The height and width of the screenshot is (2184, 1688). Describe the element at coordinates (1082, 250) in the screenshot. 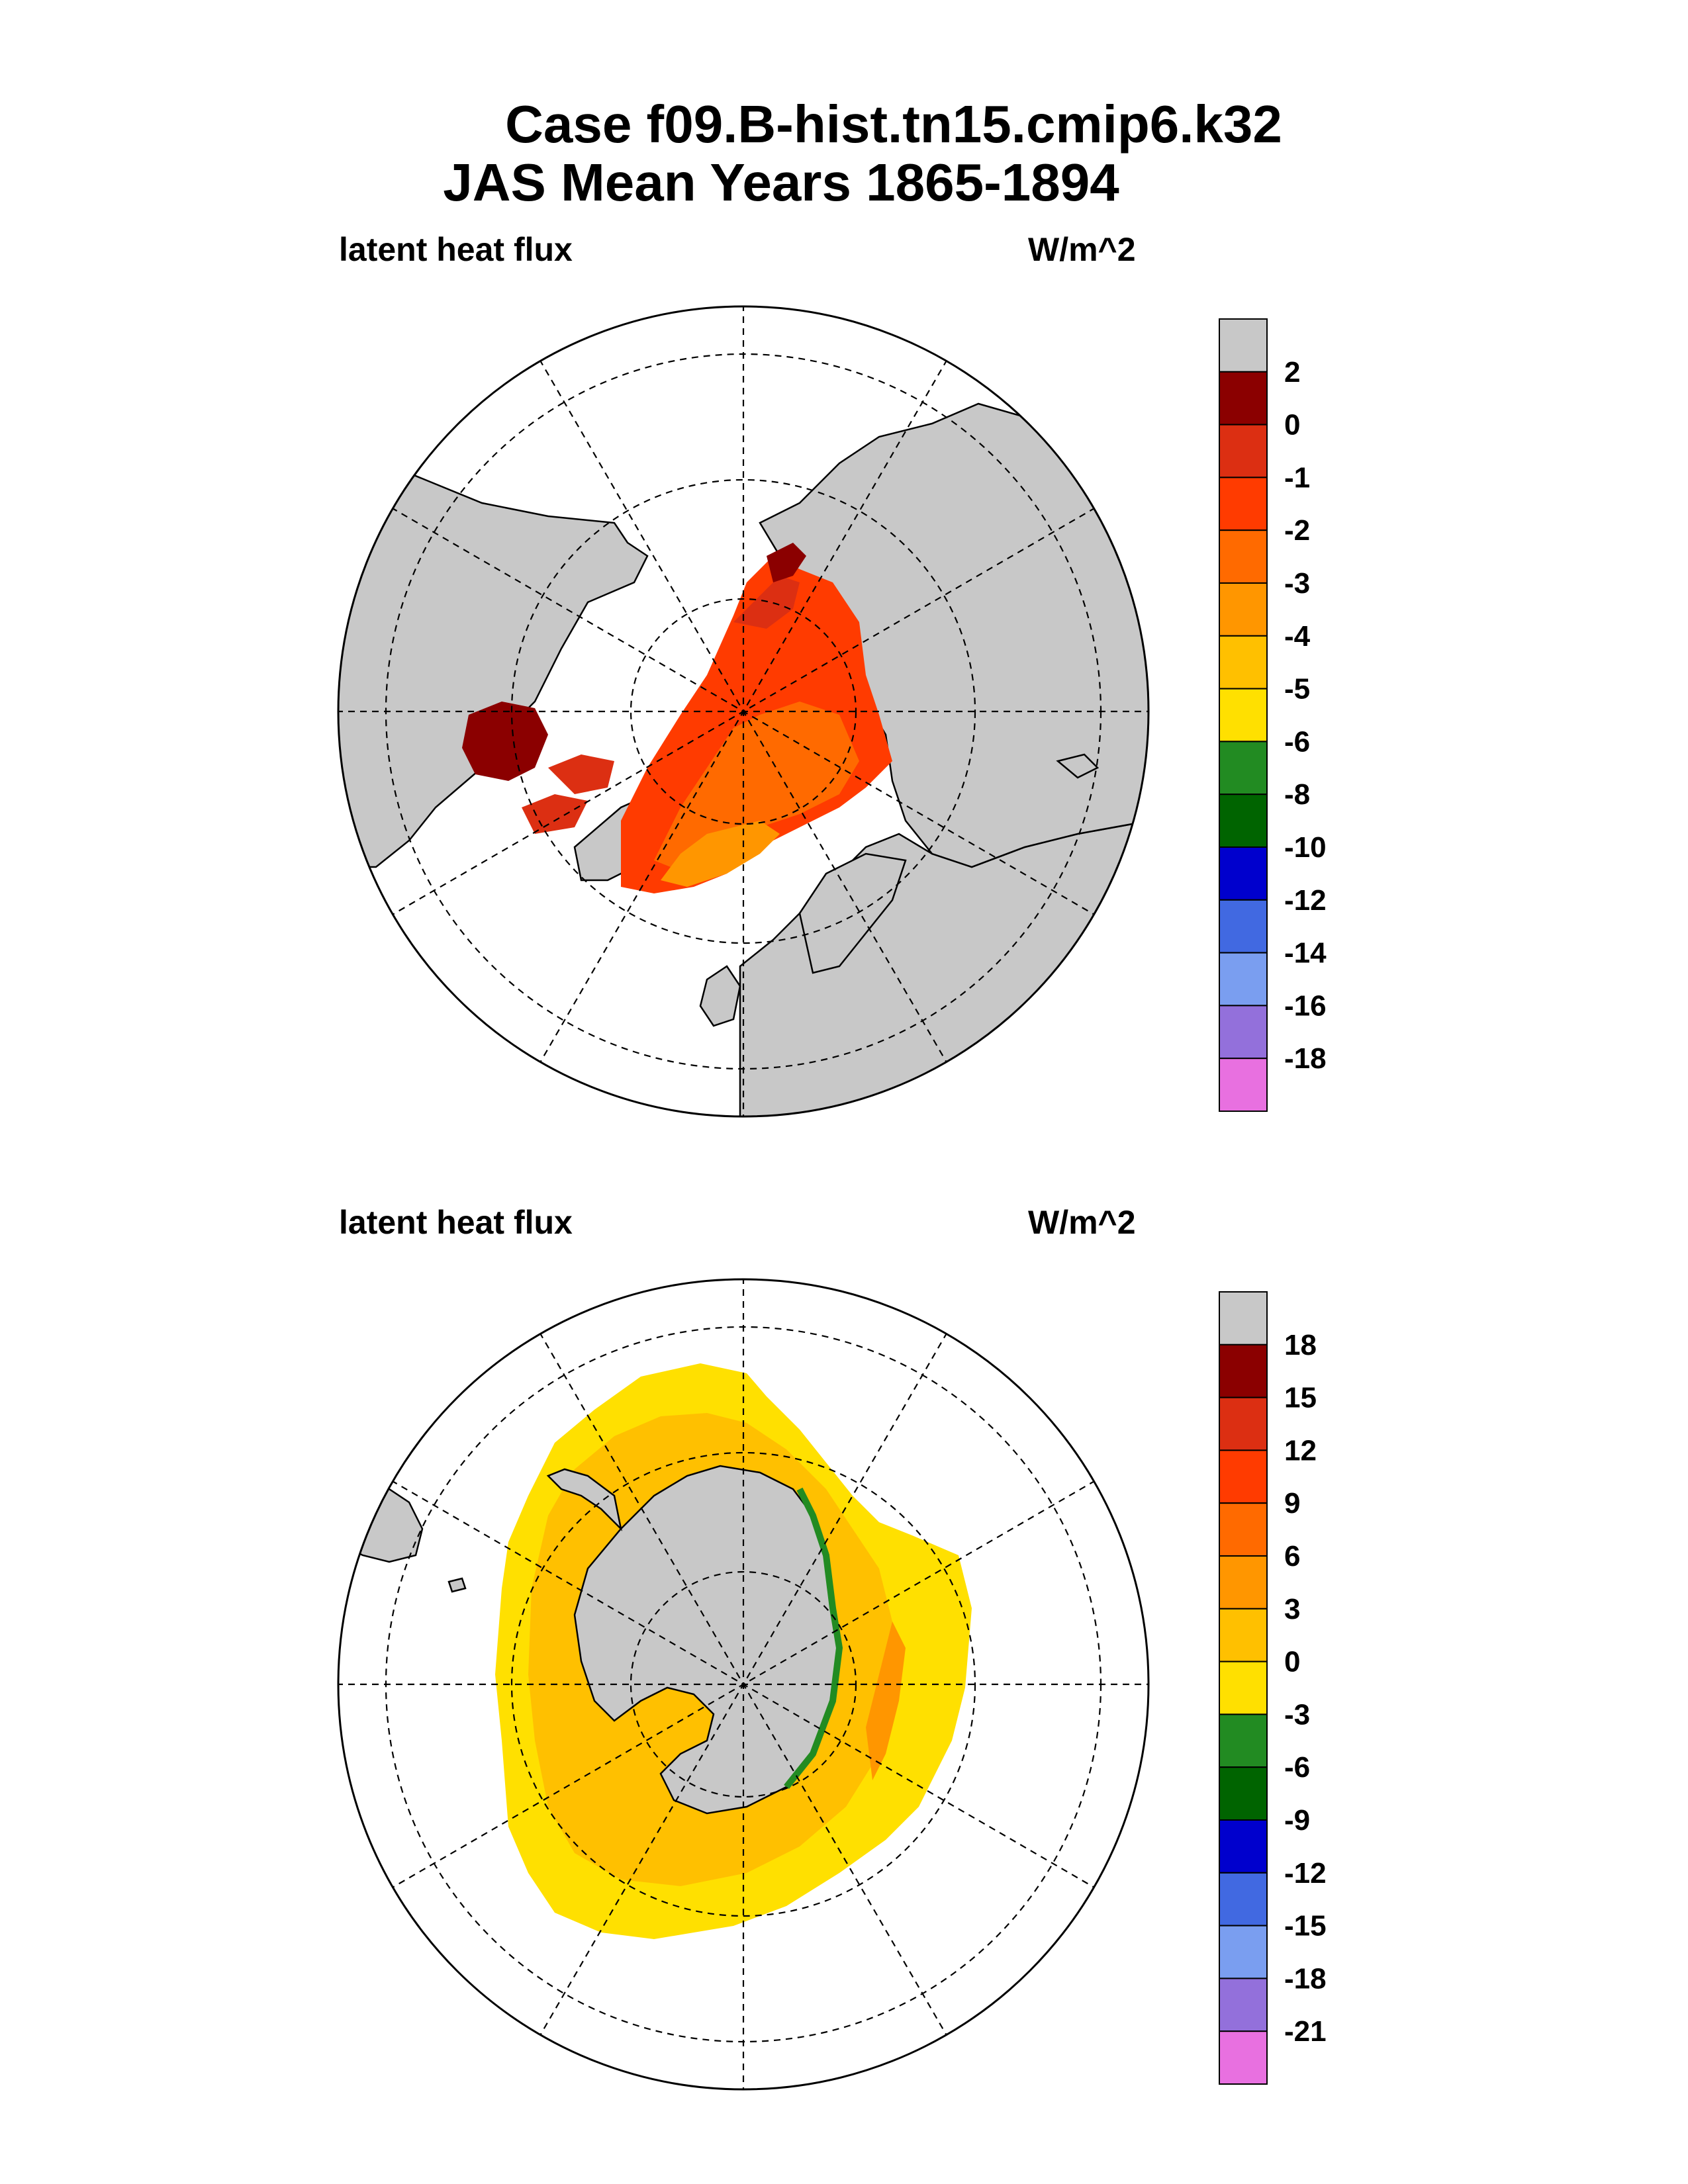

I see `north-units-label: W/m^2` at that location.